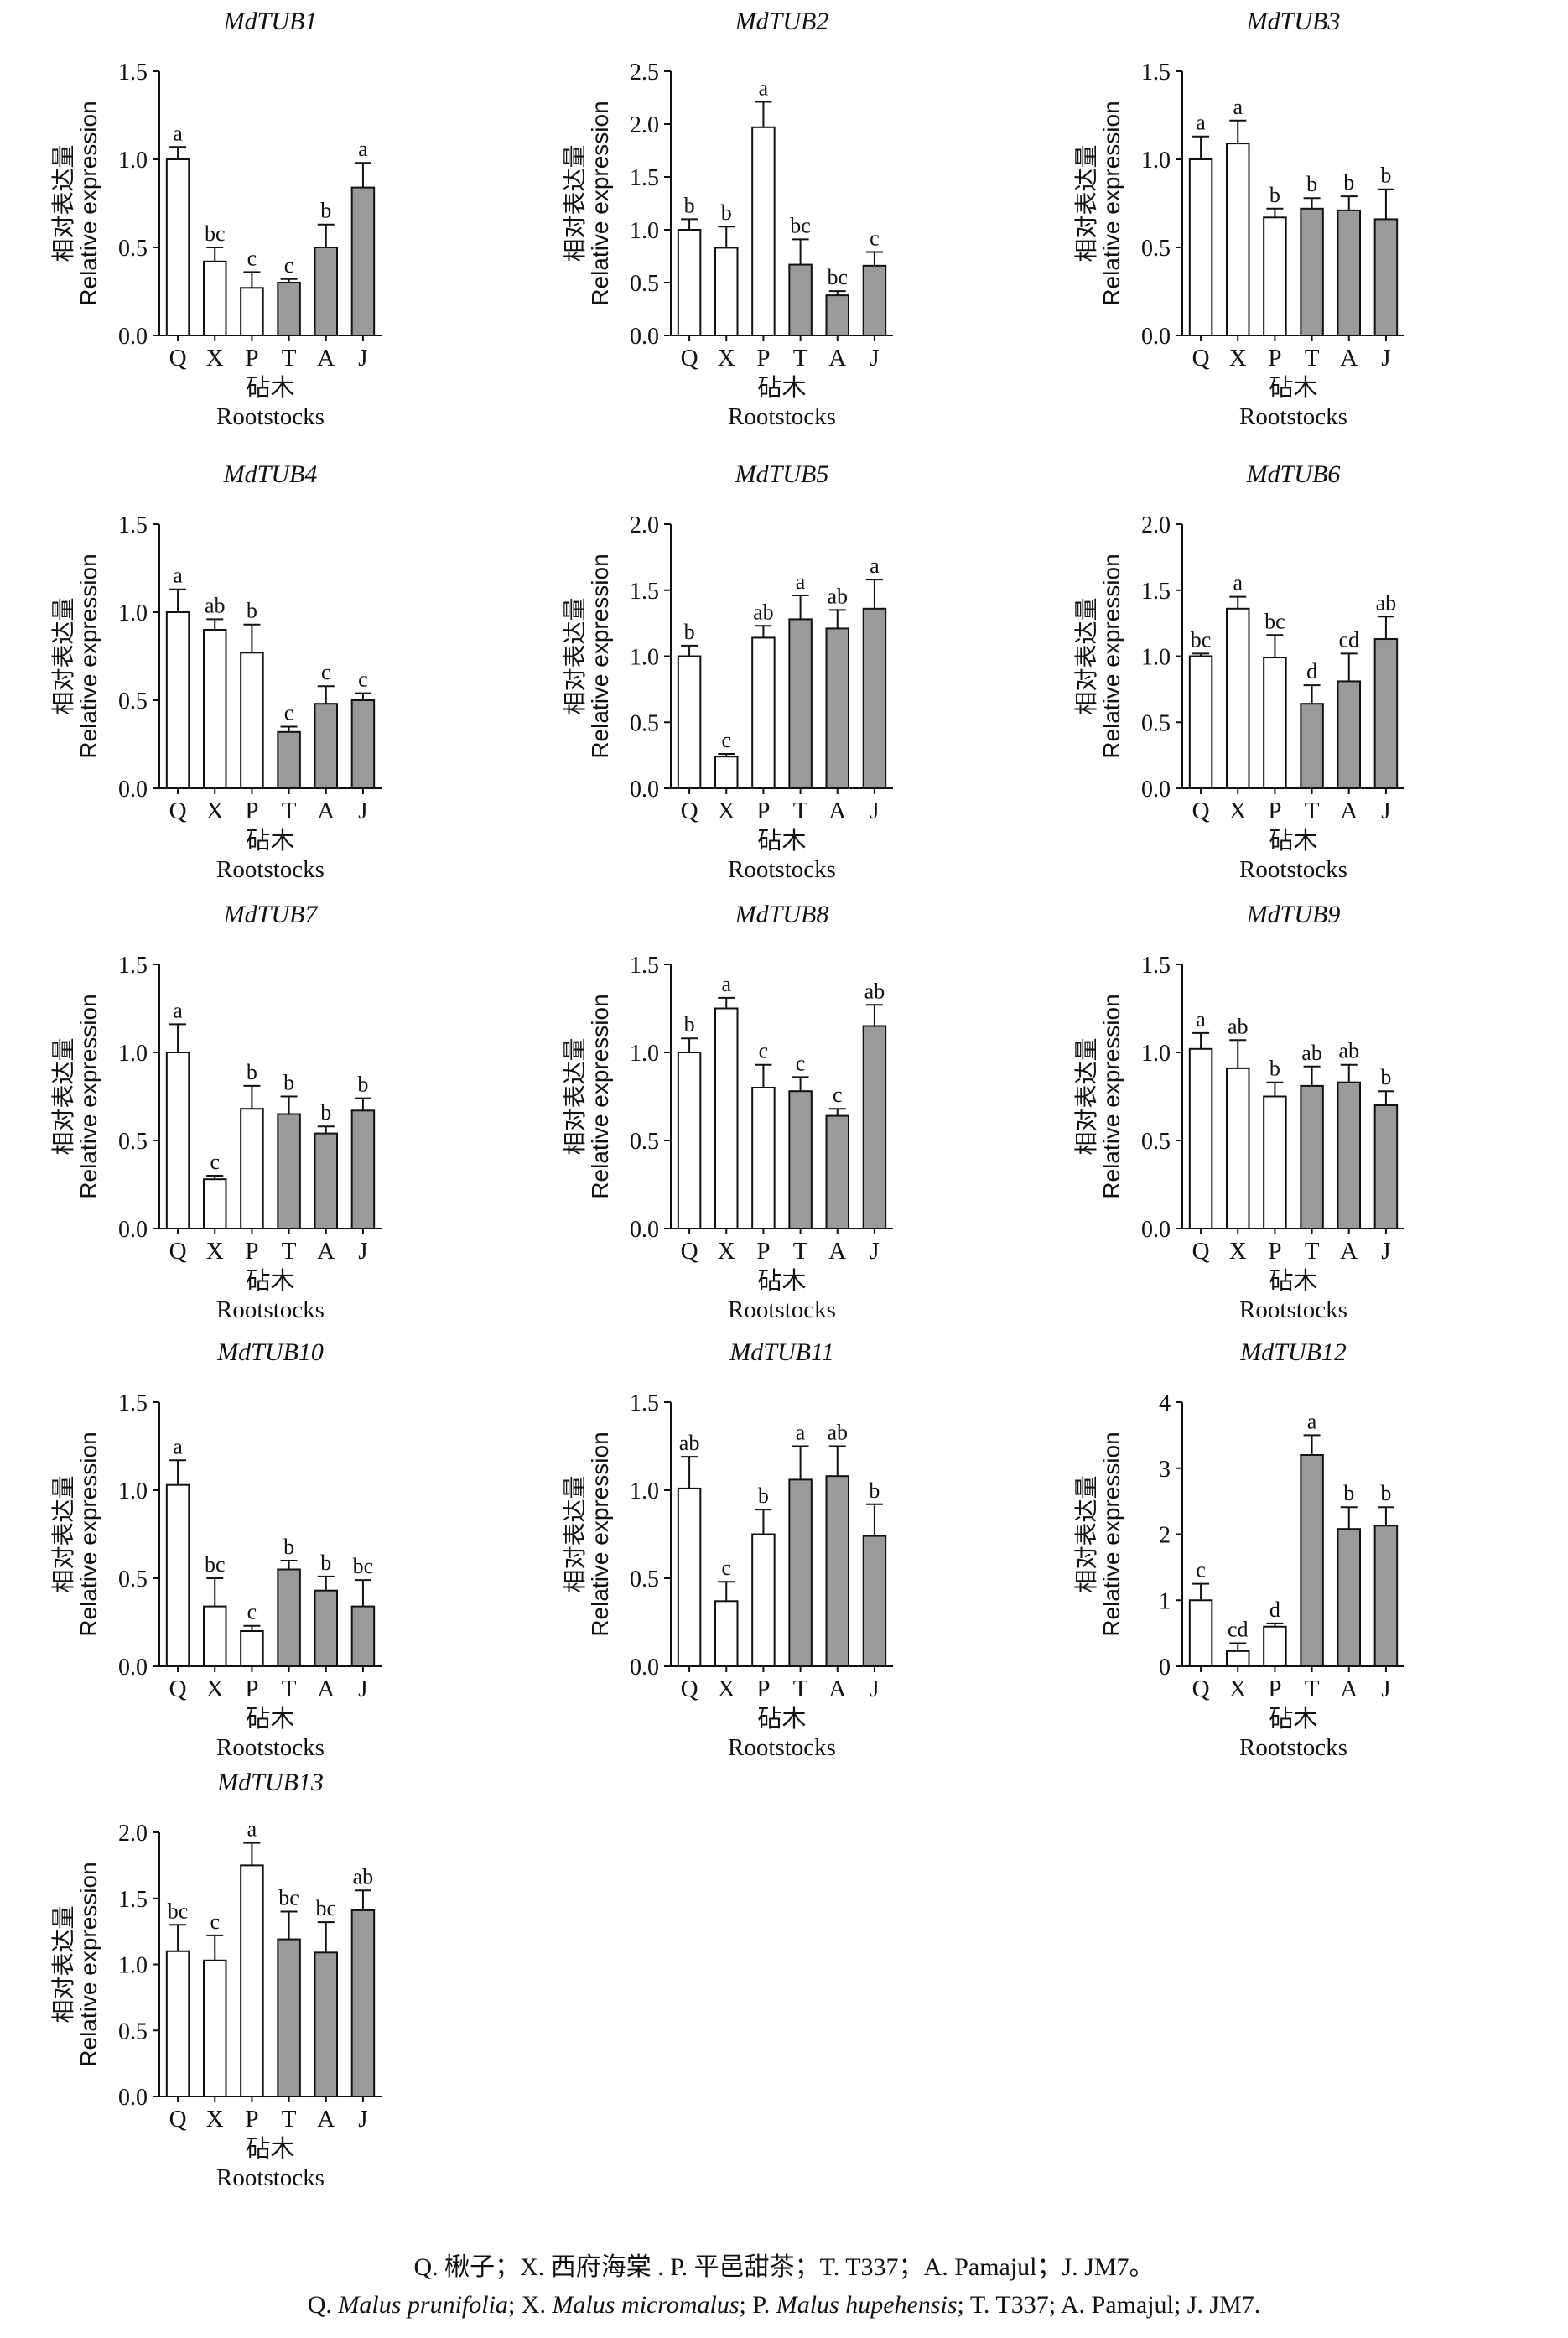 The image size is (1568, 2338). Describe the element at coordinates (363, 1566) in the screenshot. I see `sig-letter-J: bc` at that location.